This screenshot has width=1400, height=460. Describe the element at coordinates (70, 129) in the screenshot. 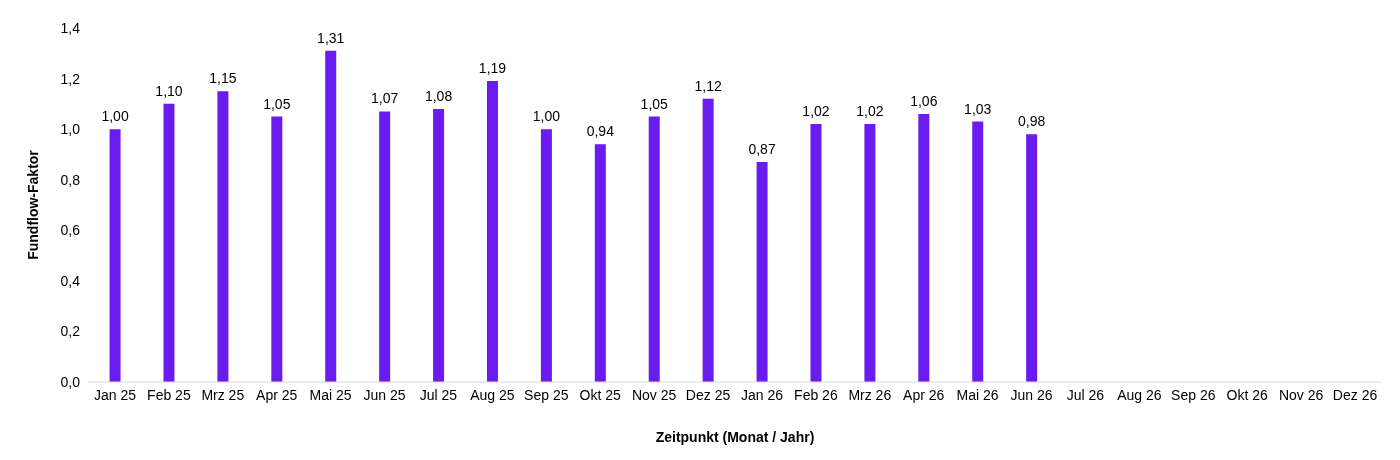

I see `y-tick-label: 1,0` at that location.